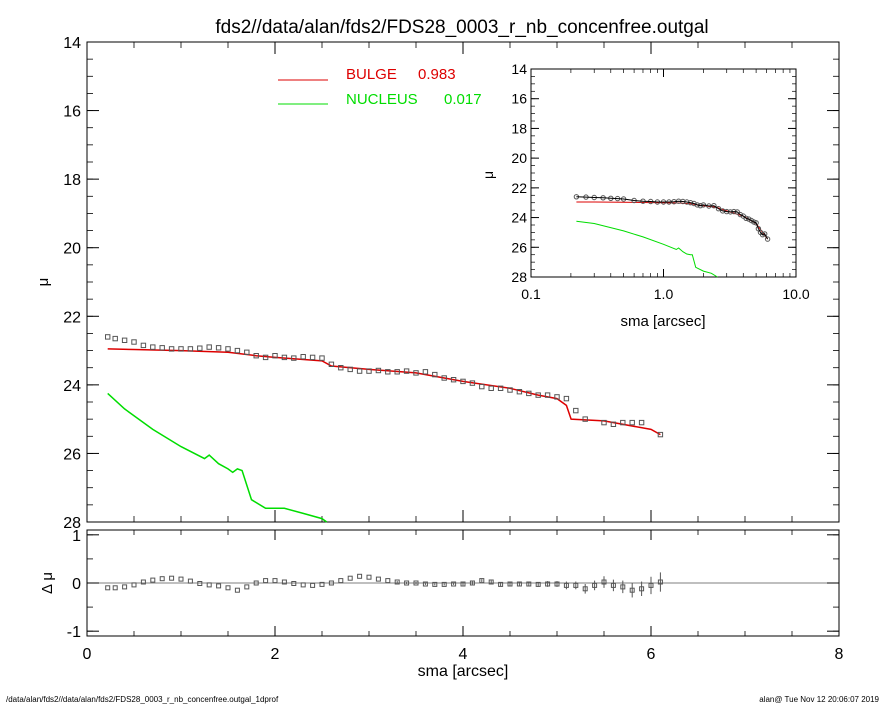  What do you see at coordinates (519, 218) in the screenshot?
I see `inset-y-tick-label: 24` at bounding box center [519, 218].